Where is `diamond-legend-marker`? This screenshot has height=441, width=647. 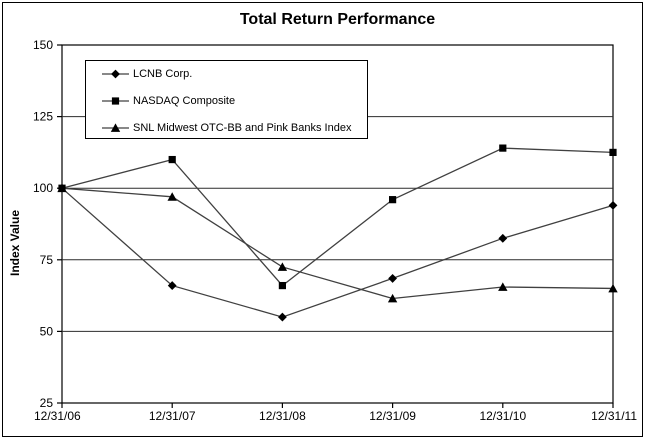
diamond-legend-marker is located at coordinates (115, 74).